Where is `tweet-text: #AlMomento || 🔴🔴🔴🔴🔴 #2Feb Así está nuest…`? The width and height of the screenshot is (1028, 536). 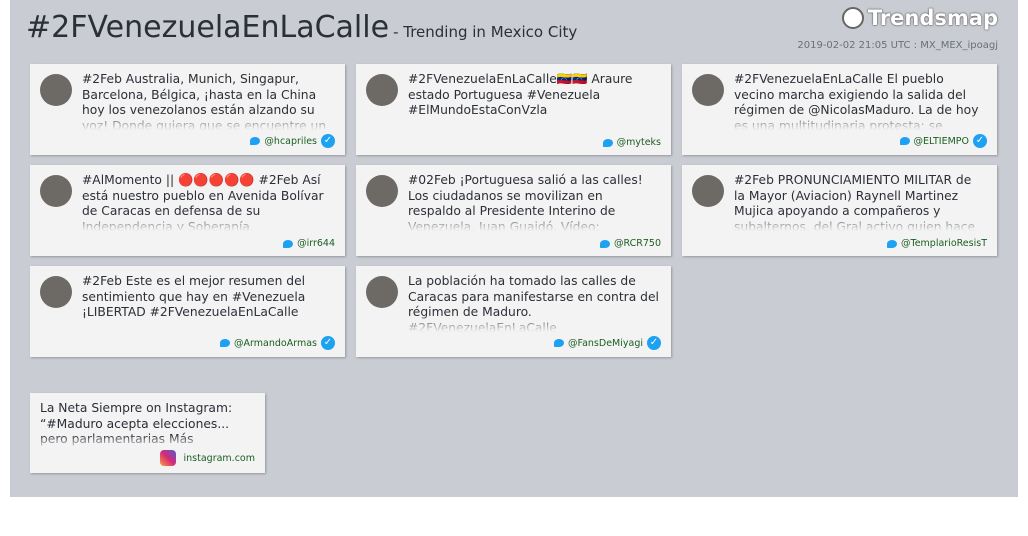 tweet-text: #AlMomento || 🔴🔴🔴🔴🔴 #2Feb Así está nuest… is located at coordinates (203, 202).